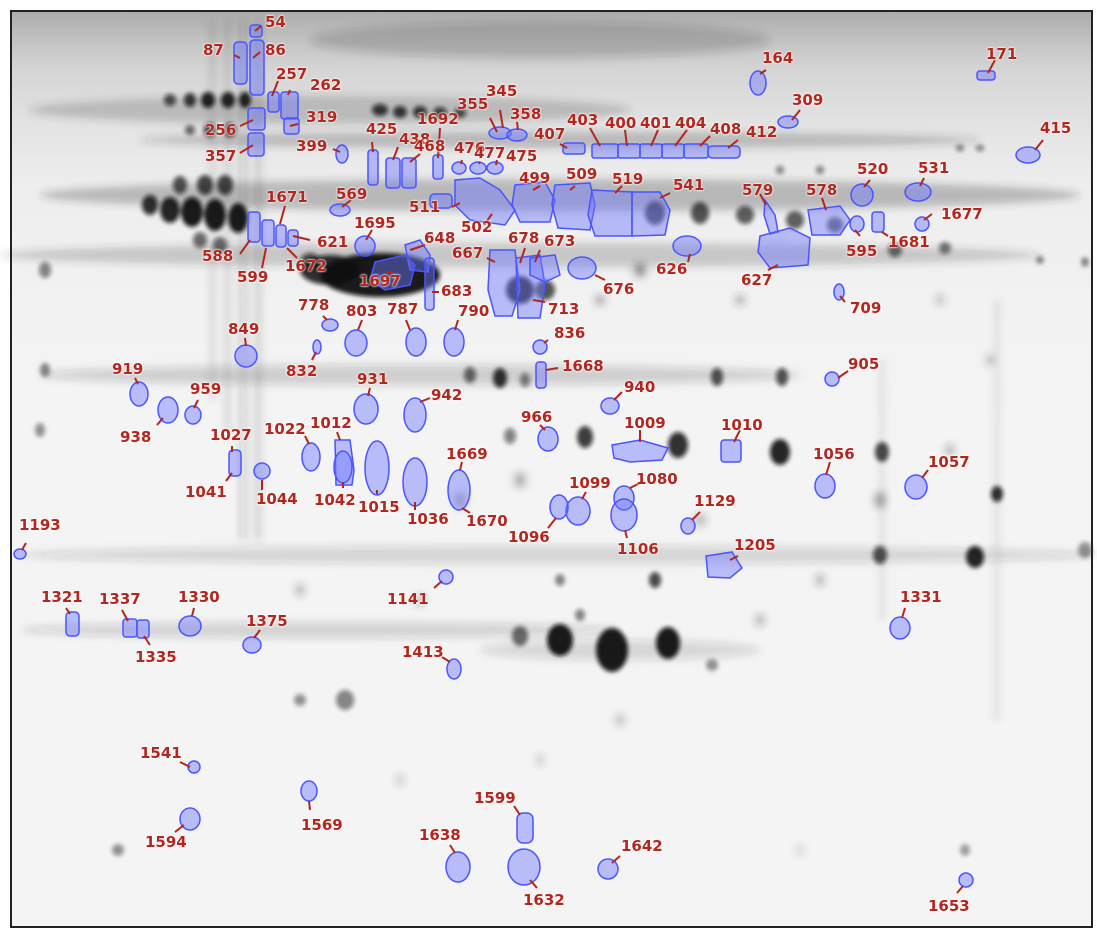  Describe the element at coordinates (128, 369) in the screenshot. I see `spot-label: 919` at that location.